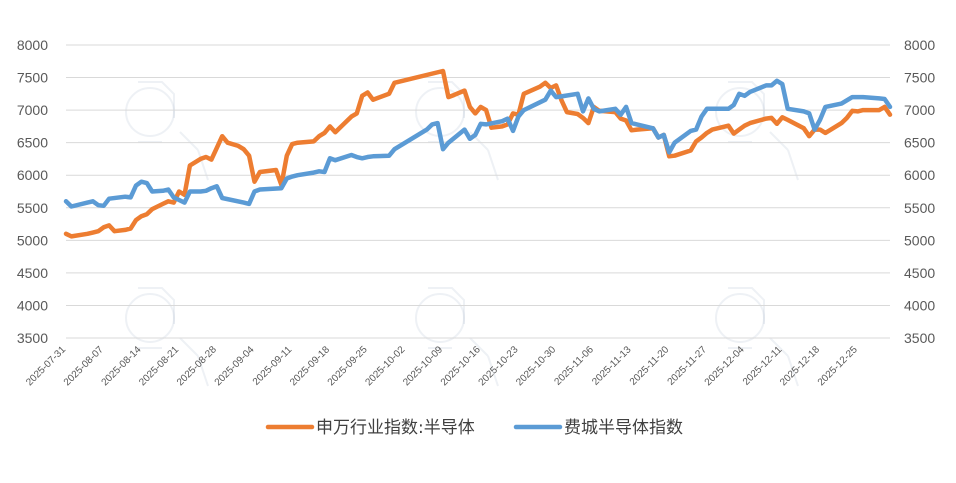  I want to click on x-tick-label: 2025-11-20, so click(650, 366).